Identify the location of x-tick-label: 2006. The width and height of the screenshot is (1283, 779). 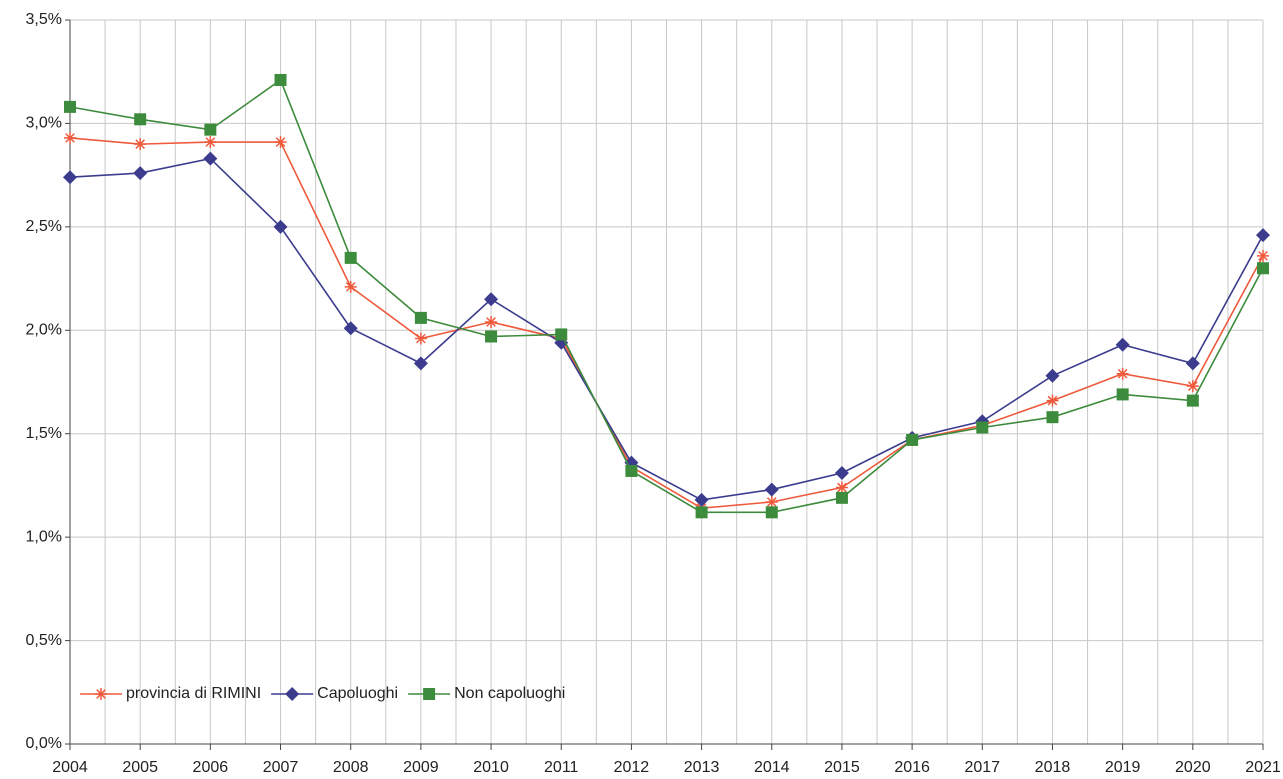
(211, 767).